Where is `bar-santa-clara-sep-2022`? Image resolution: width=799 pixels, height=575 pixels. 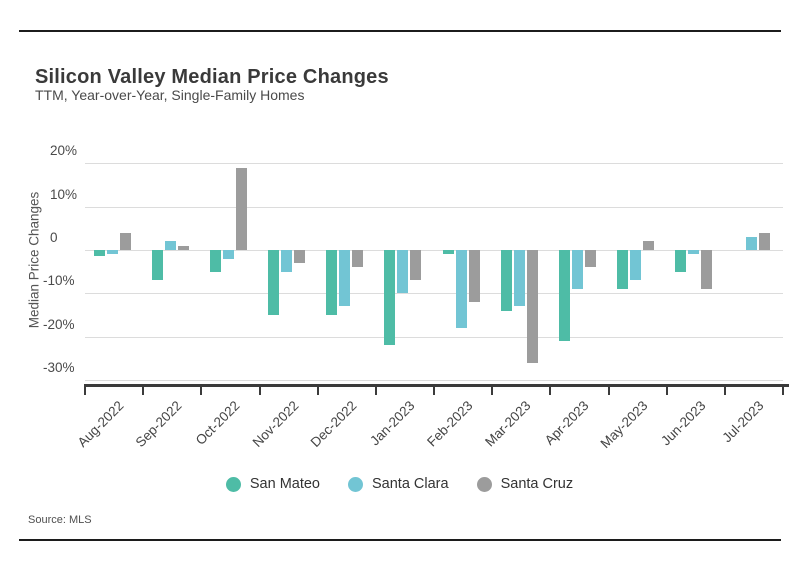 bar-santa-clara-sep-2022 is located at coordinates (170, 245).